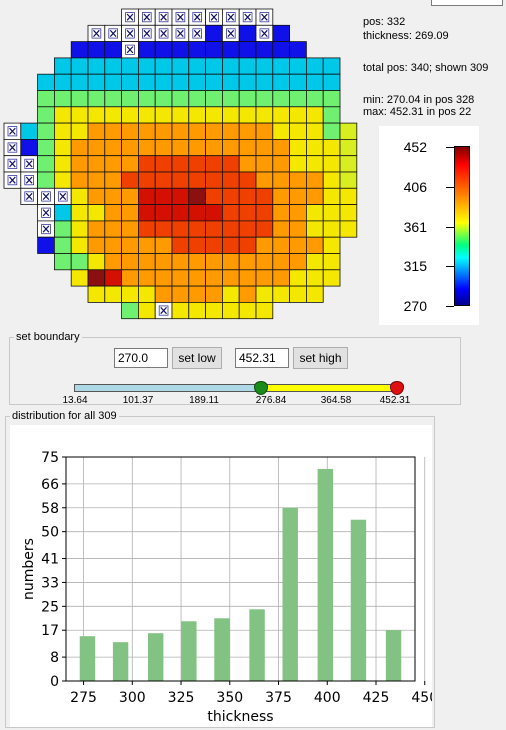 This screenshot has width=506, height=730. What do you see at coordinates (467, 3) in the screenshot?
I see `top-text-input` at bounding box center [467, 3].